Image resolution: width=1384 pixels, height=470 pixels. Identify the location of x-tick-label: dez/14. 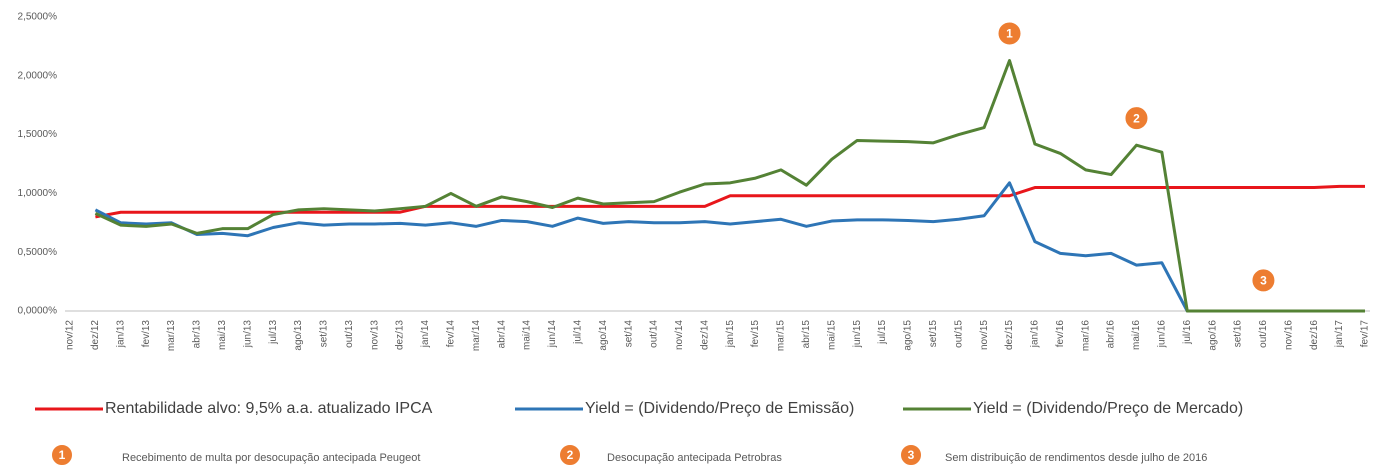
(704, 335).